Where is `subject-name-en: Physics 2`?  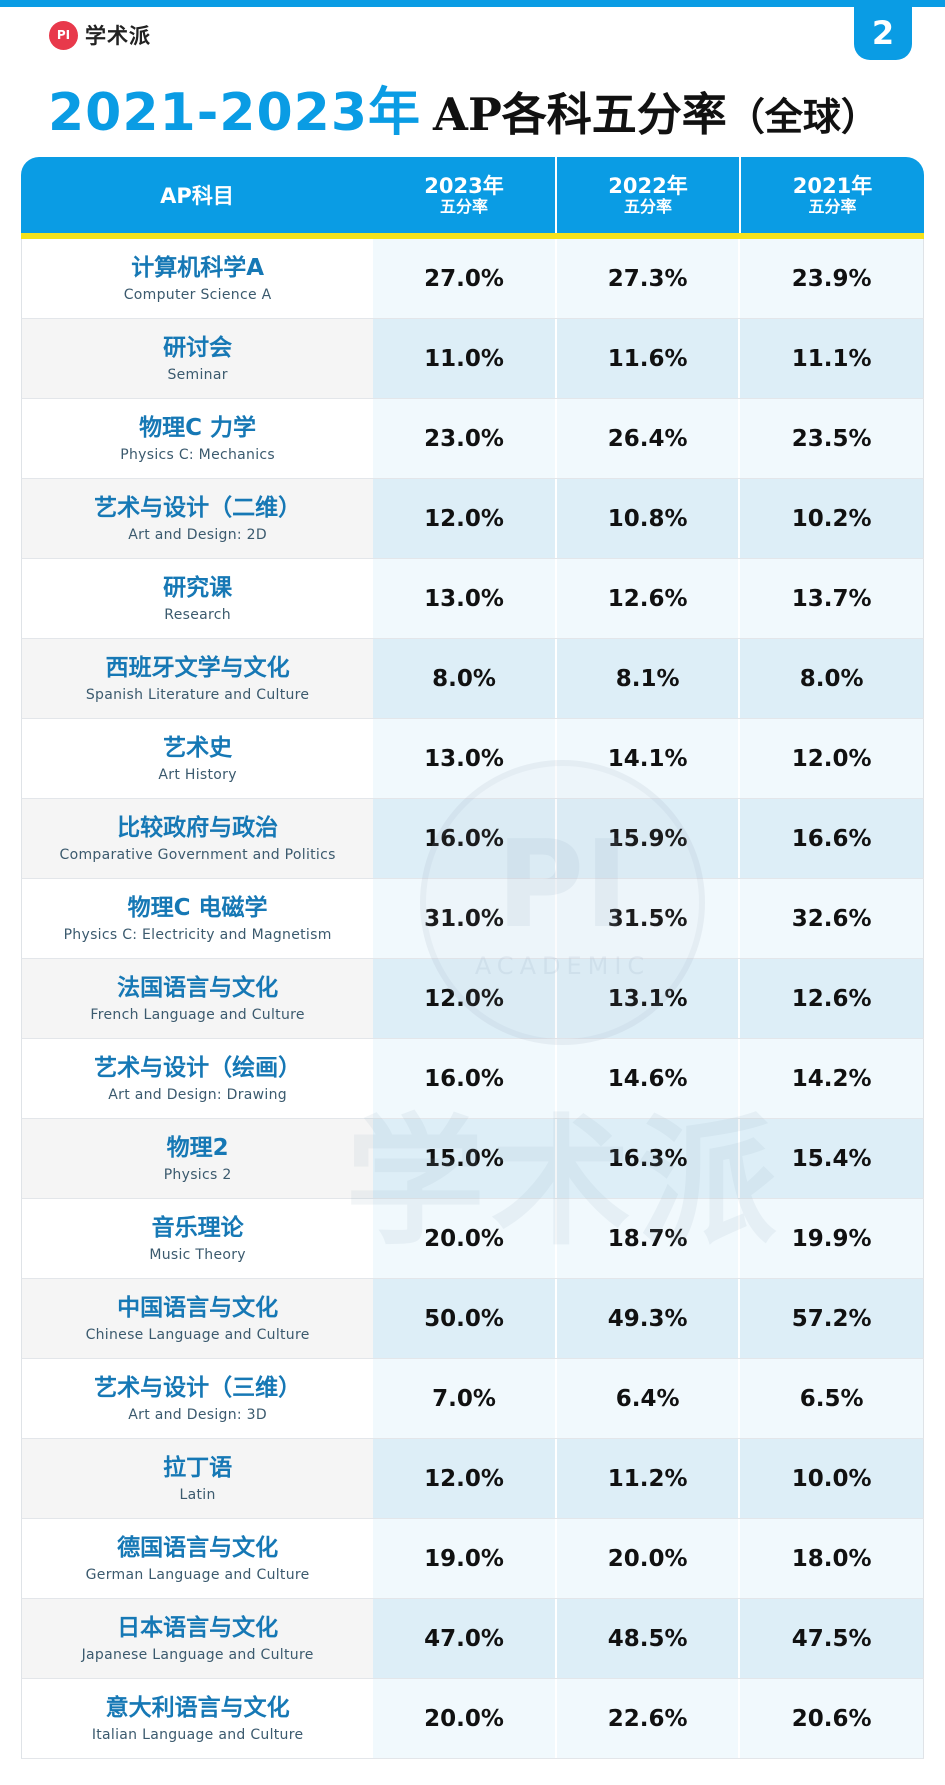
subject-name-en: Physics 2 is located at coordinates (197, 1174).